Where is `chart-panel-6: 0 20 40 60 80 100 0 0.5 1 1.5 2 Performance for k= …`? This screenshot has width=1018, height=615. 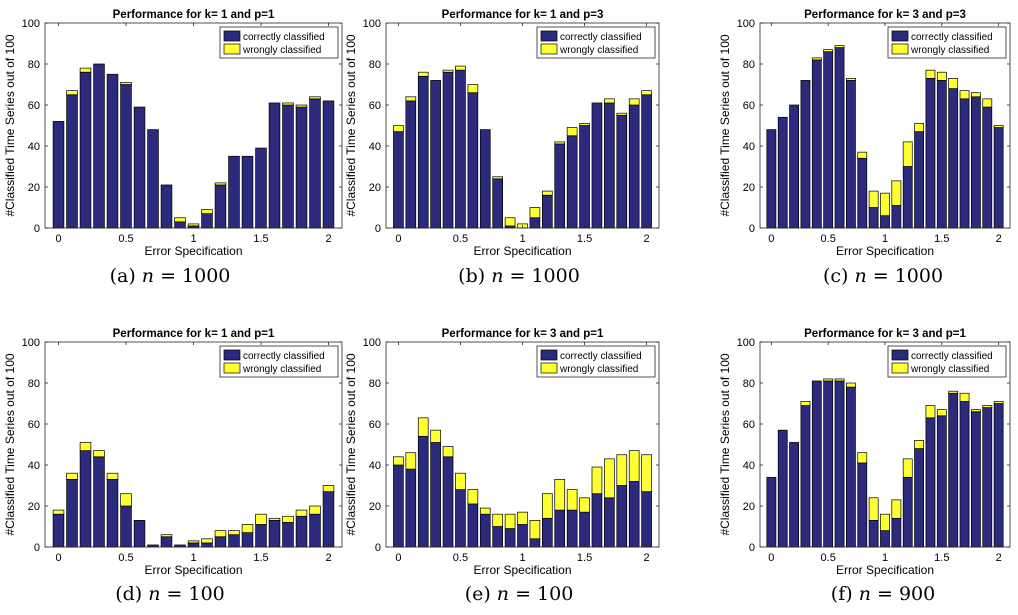
chart-panel-6: 0 20 40 60 80 100 0 0.5 1 1.5 2 Performance for k= … is located at coordinates (864, 466).